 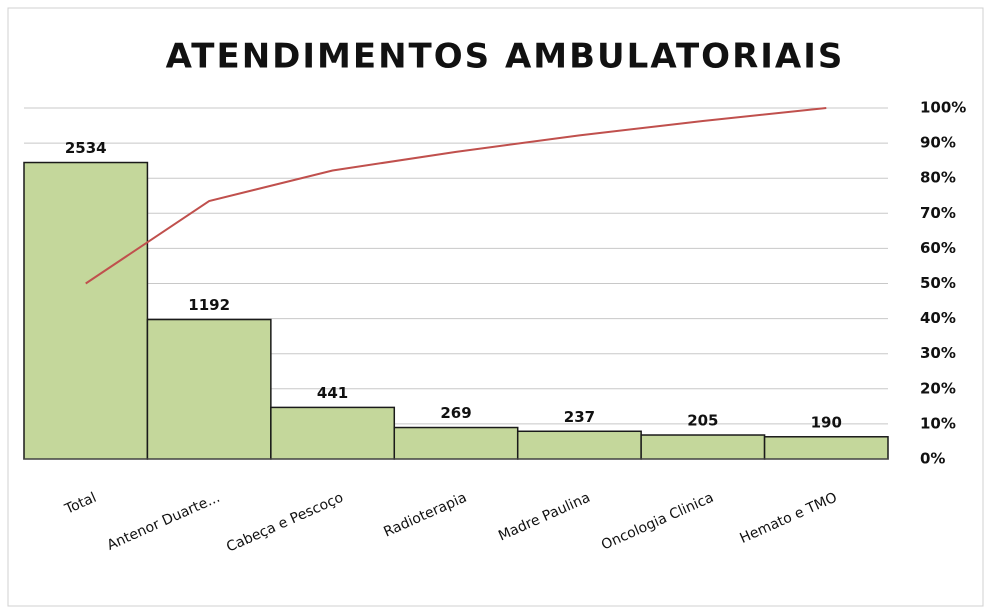 What do you see at coordinates (938, 318) in the screenshot?
I see `y2-tick-label: 40%` at bounding box center [938, 318].